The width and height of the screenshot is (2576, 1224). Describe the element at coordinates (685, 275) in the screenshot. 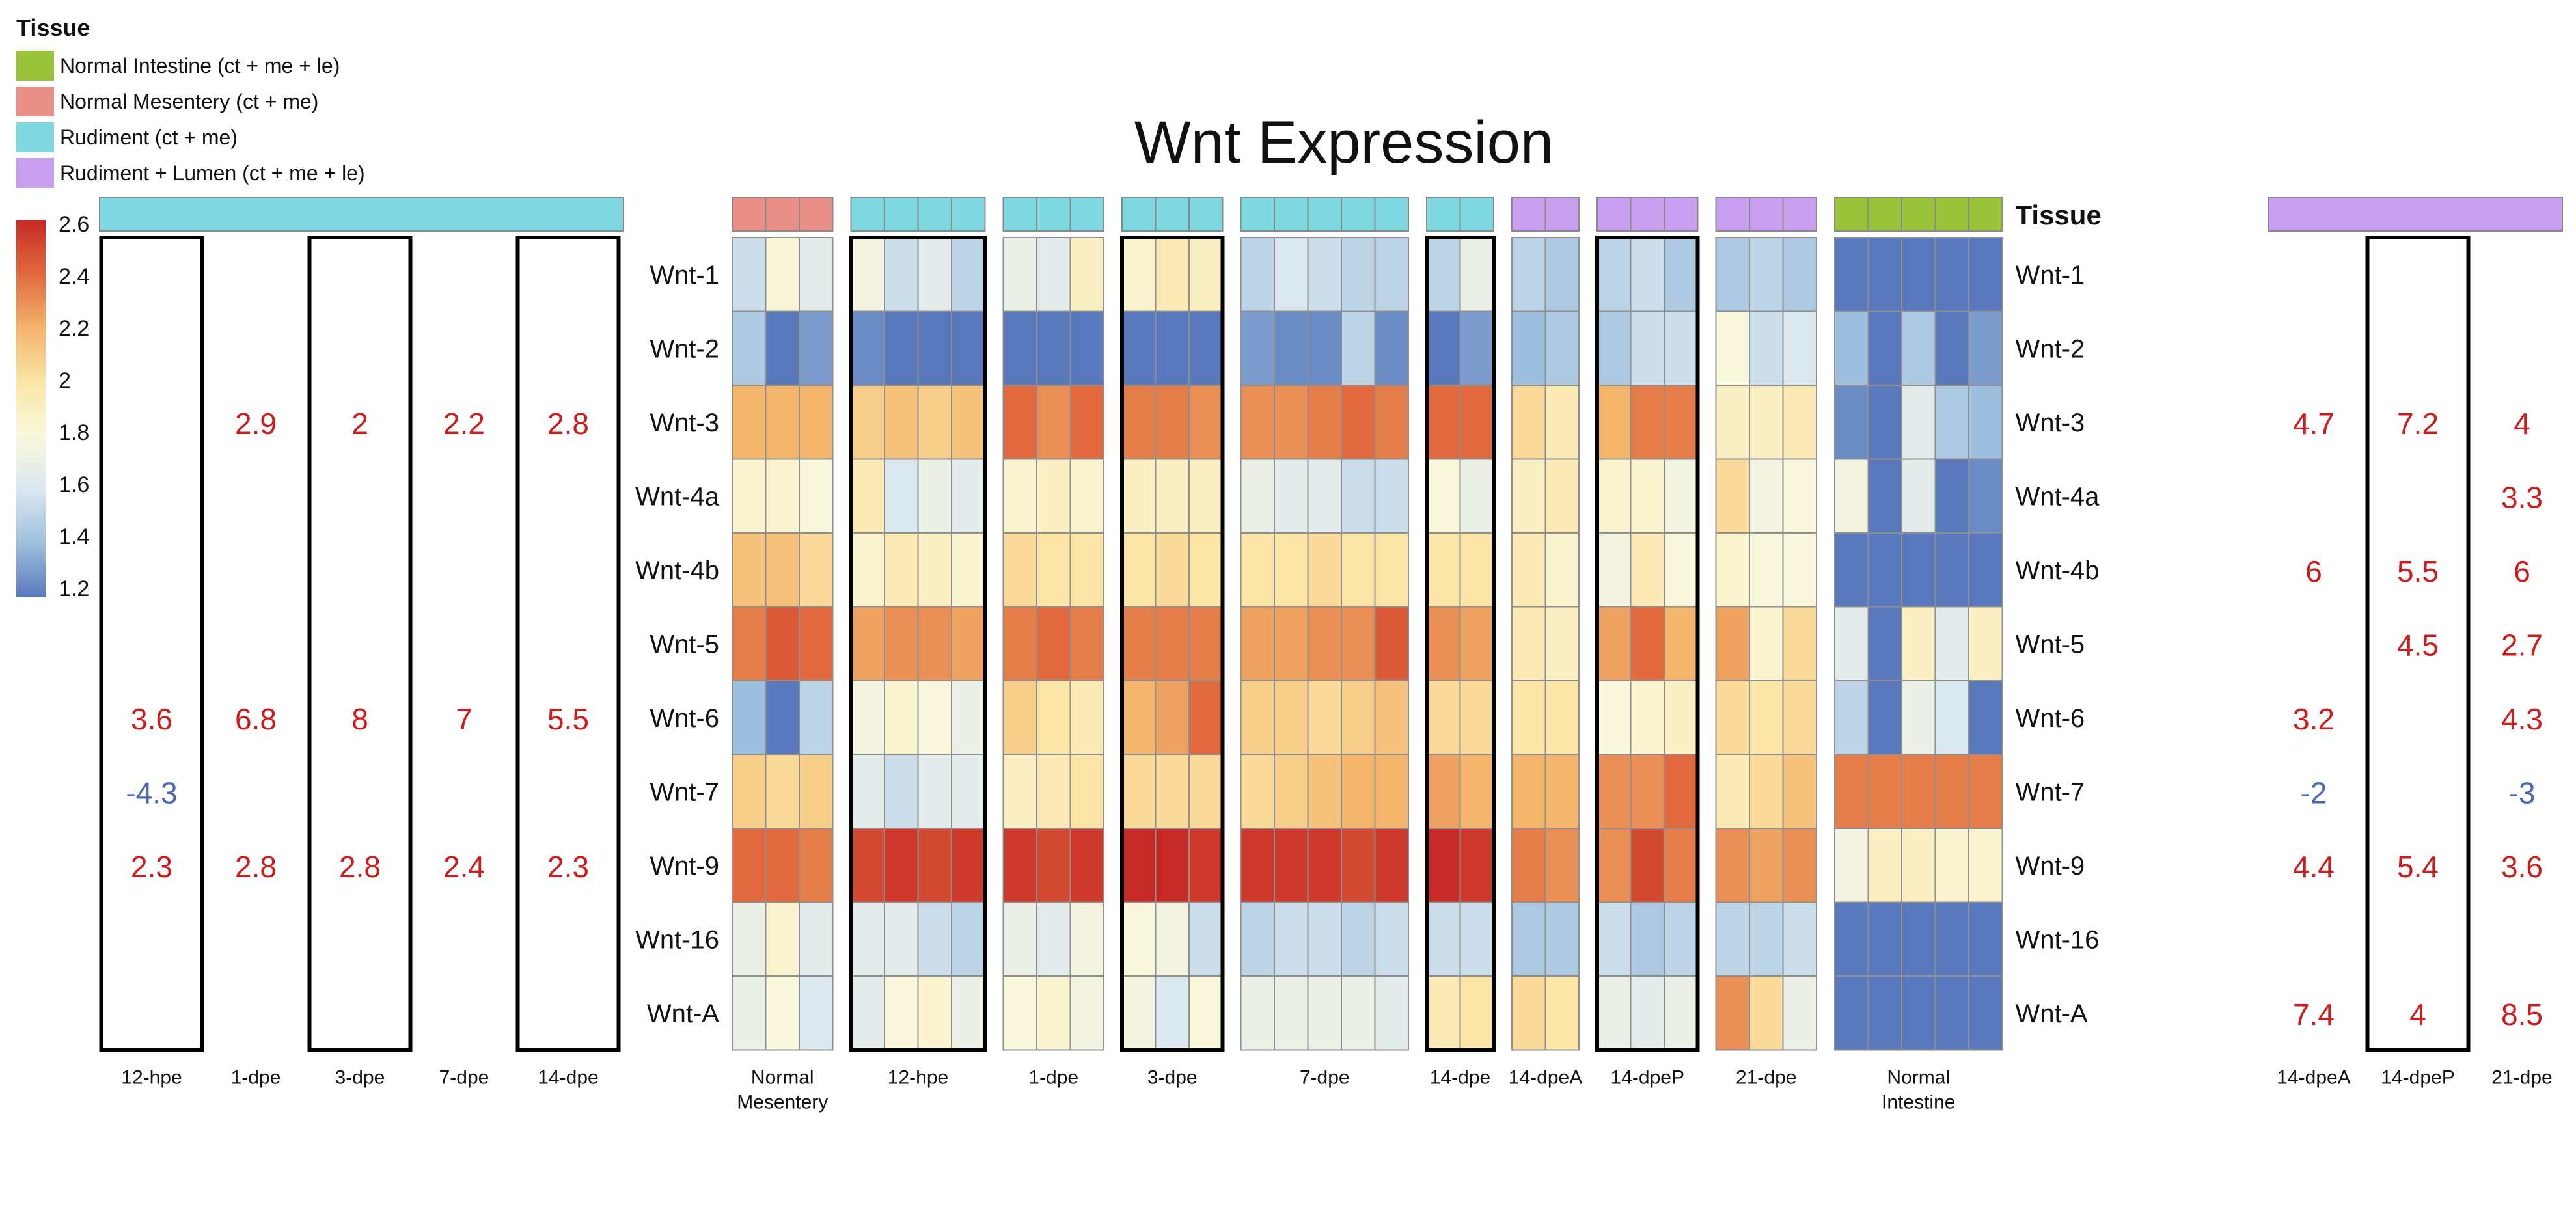

I see `gene-label-left: Wnt-1` at that location.